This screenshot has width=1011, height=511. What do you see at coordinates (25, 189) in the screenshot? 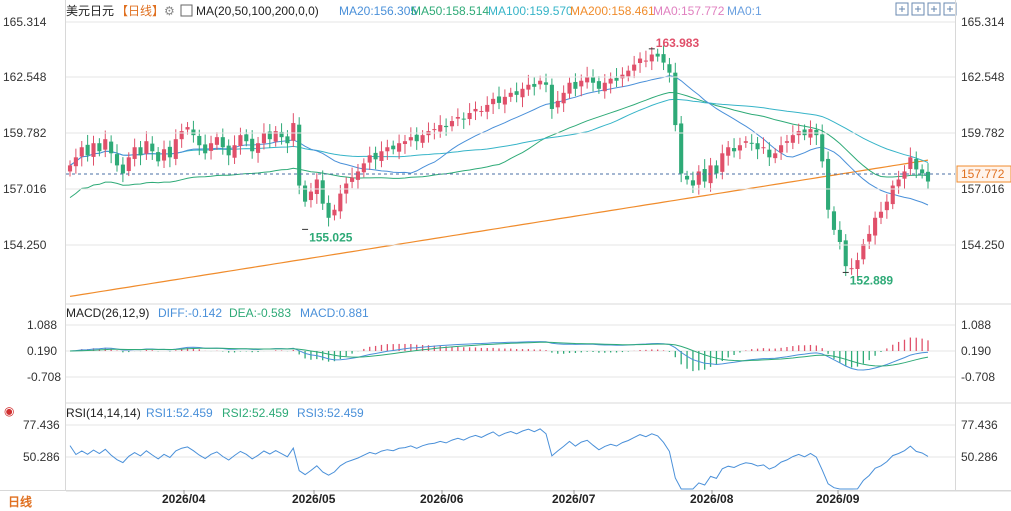
I see `price-tick-left: 157.016` at bounding box center [25, 189].